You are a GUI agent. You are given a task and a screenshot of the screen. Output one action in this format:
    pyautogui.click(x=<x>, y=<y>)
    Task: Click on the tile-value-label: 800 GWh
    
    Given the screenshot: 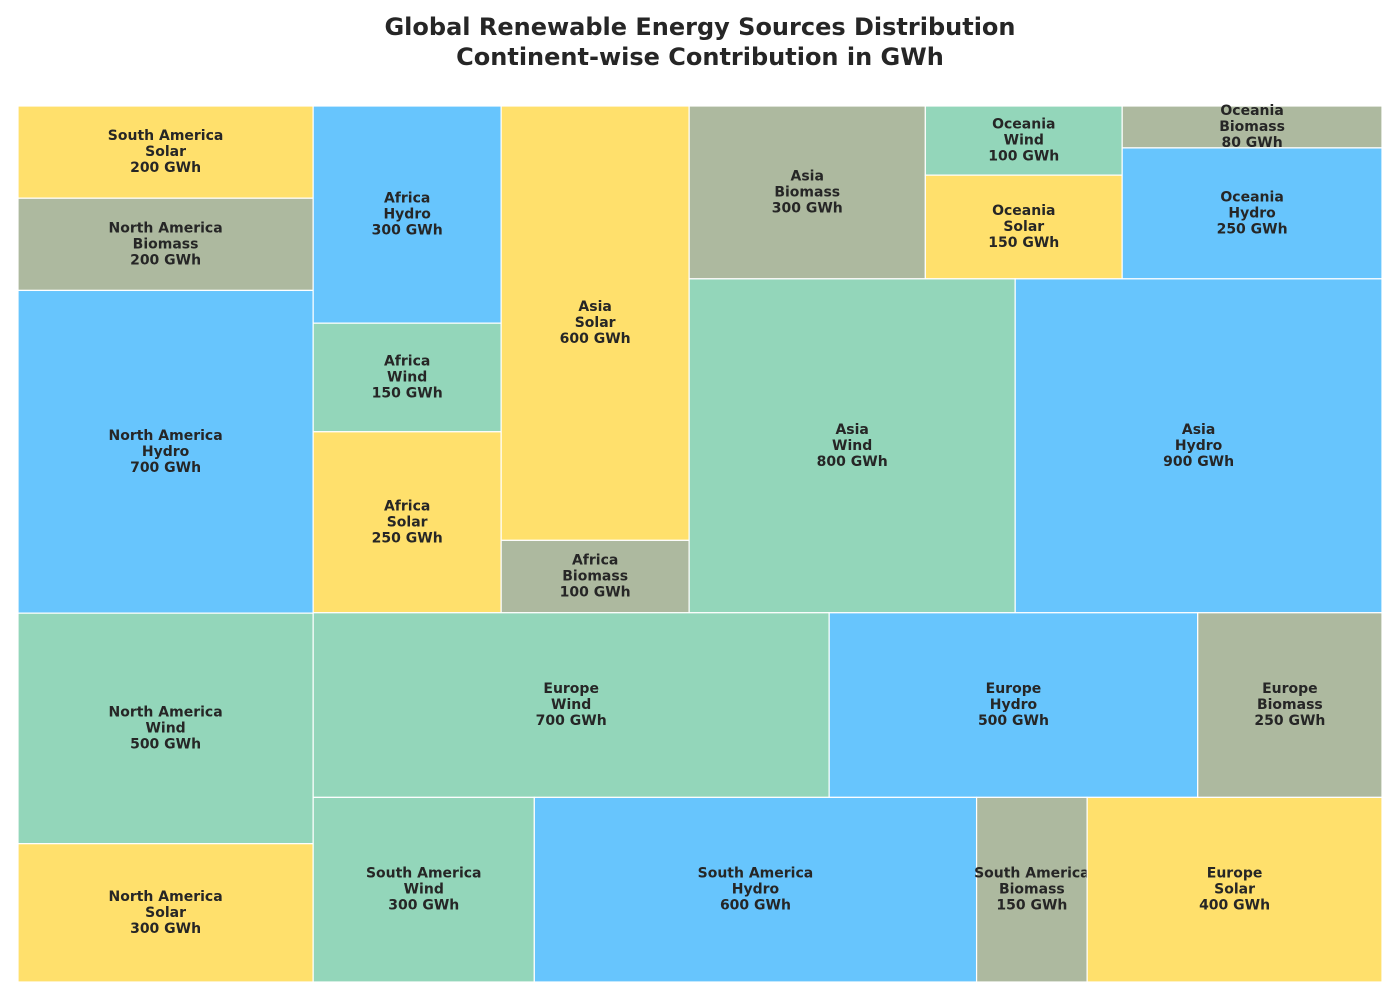 What is the action you would take?
    pyautogui.click(x=852, y=462)
    